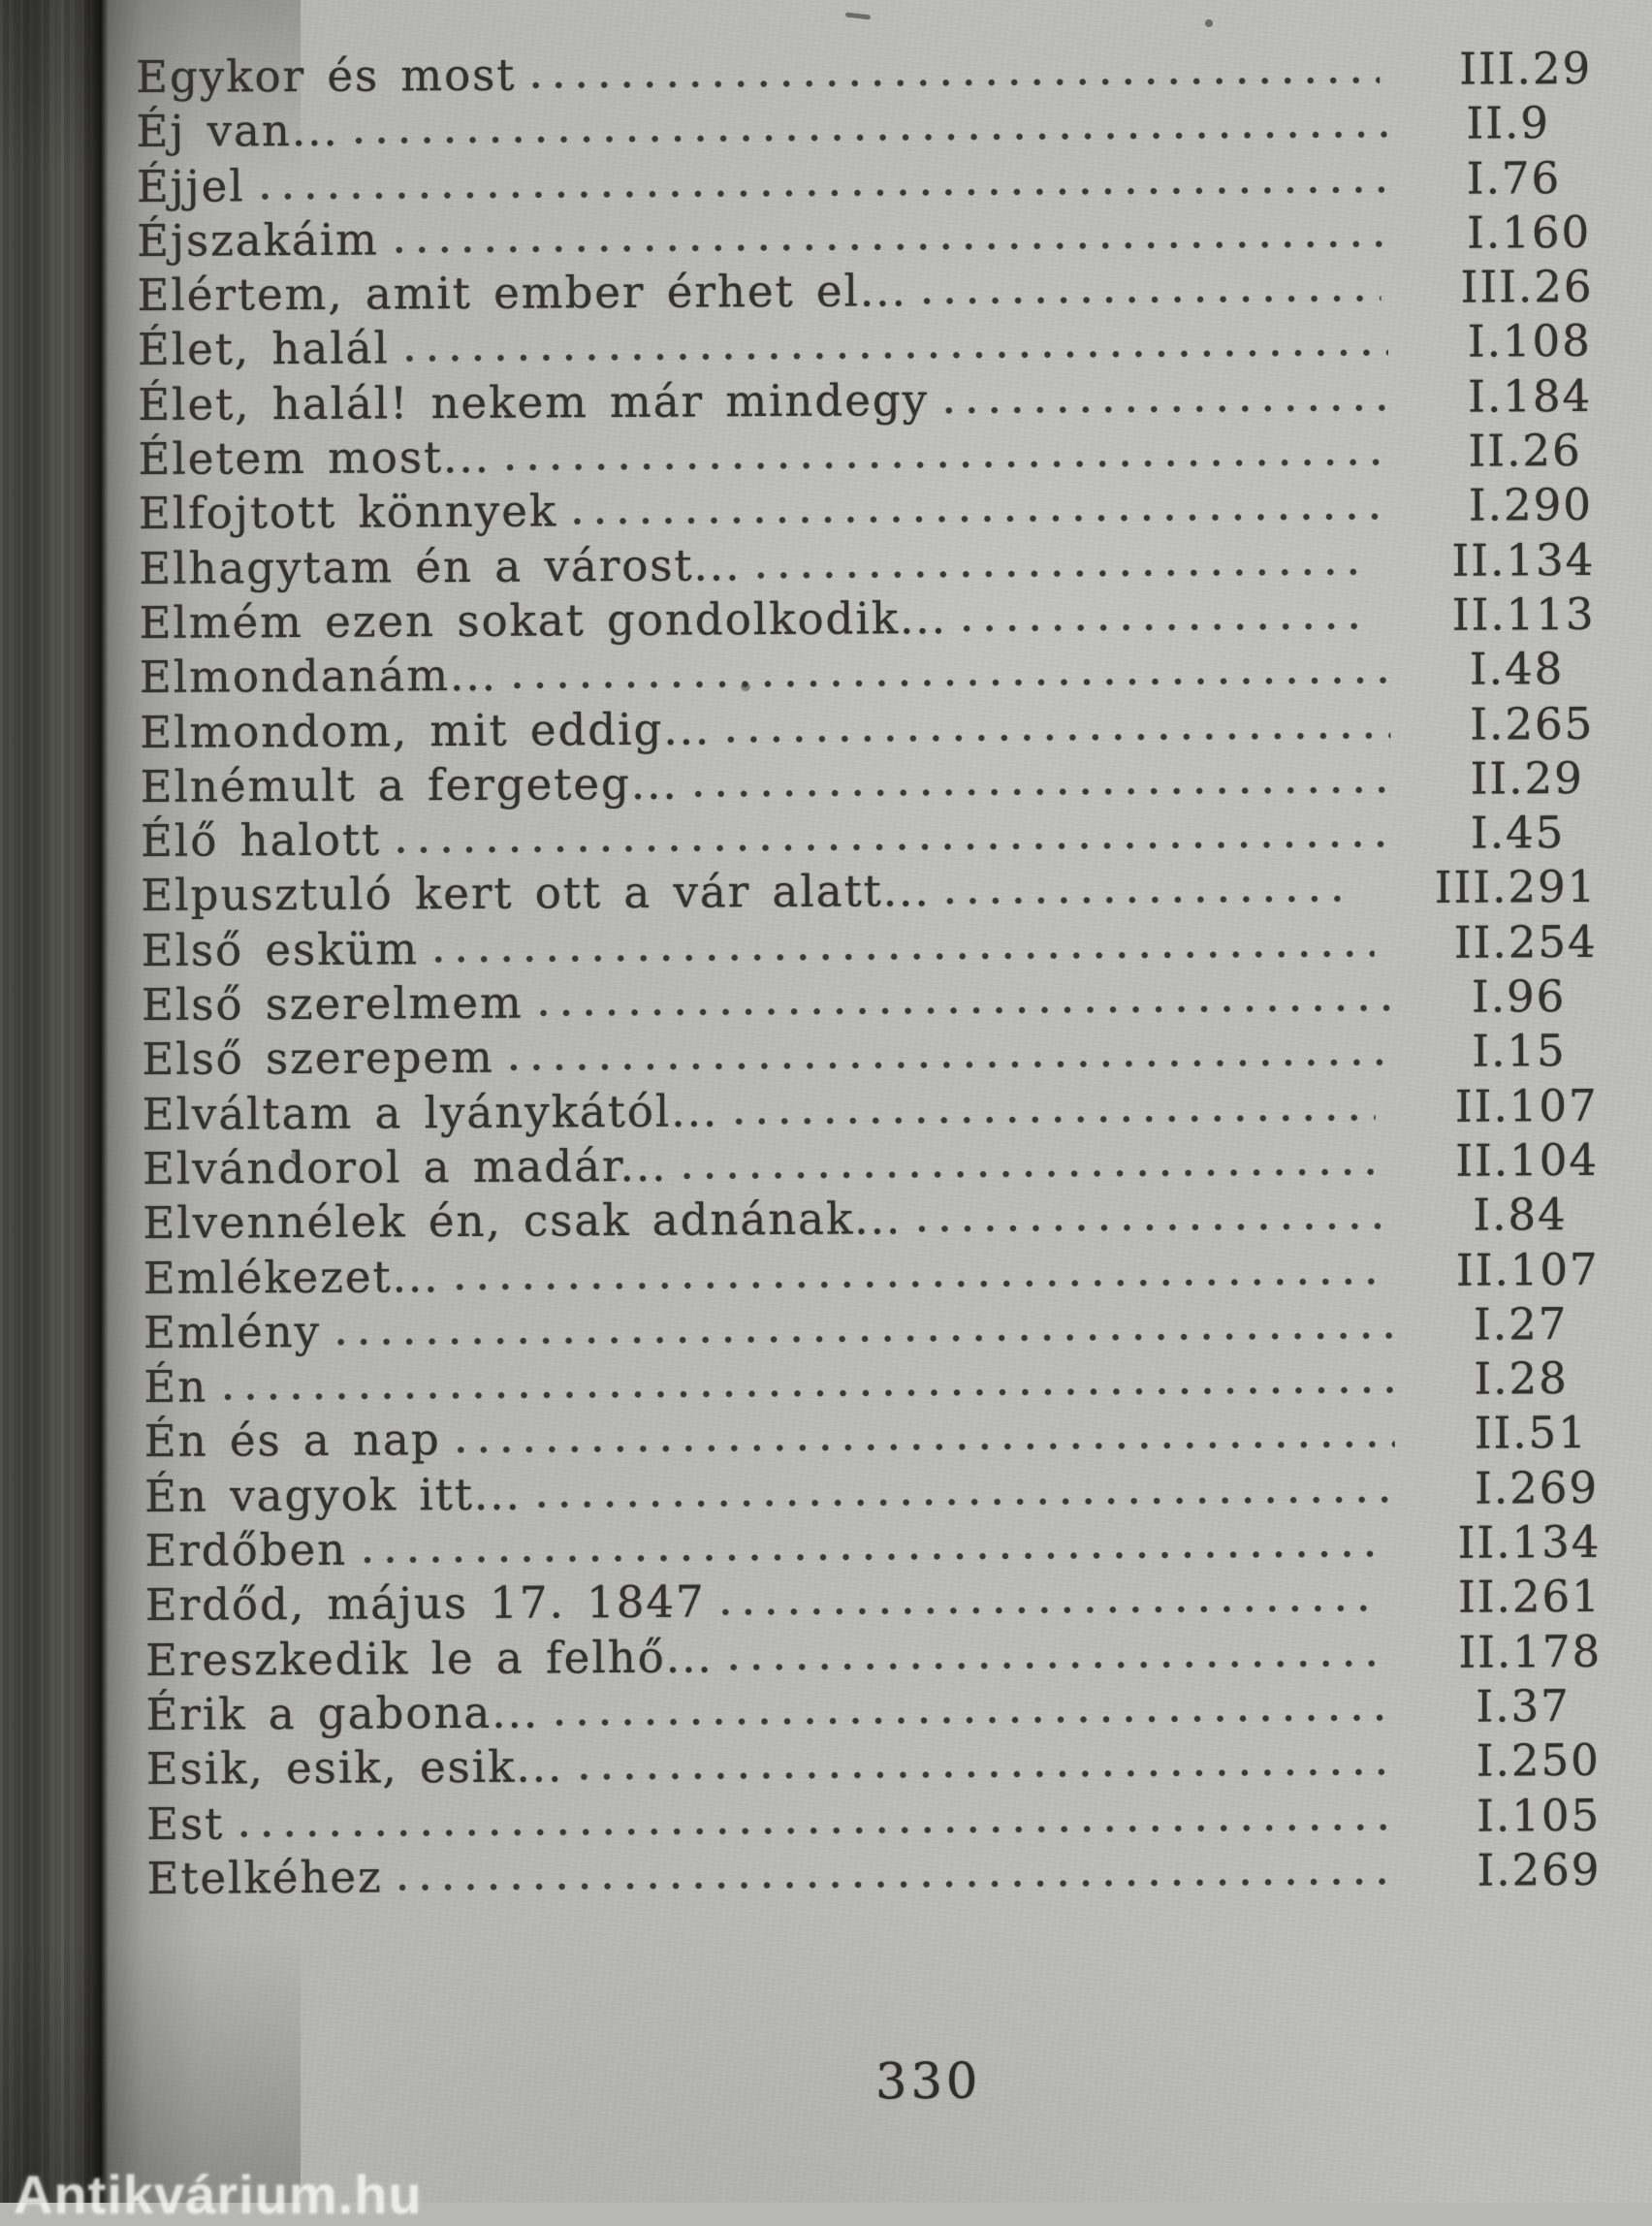 The image size is (1652, 2226). Describe the element at coordinates (1527, 287) in the screenshot. I see `entry-page-ref: III.26` at that location.